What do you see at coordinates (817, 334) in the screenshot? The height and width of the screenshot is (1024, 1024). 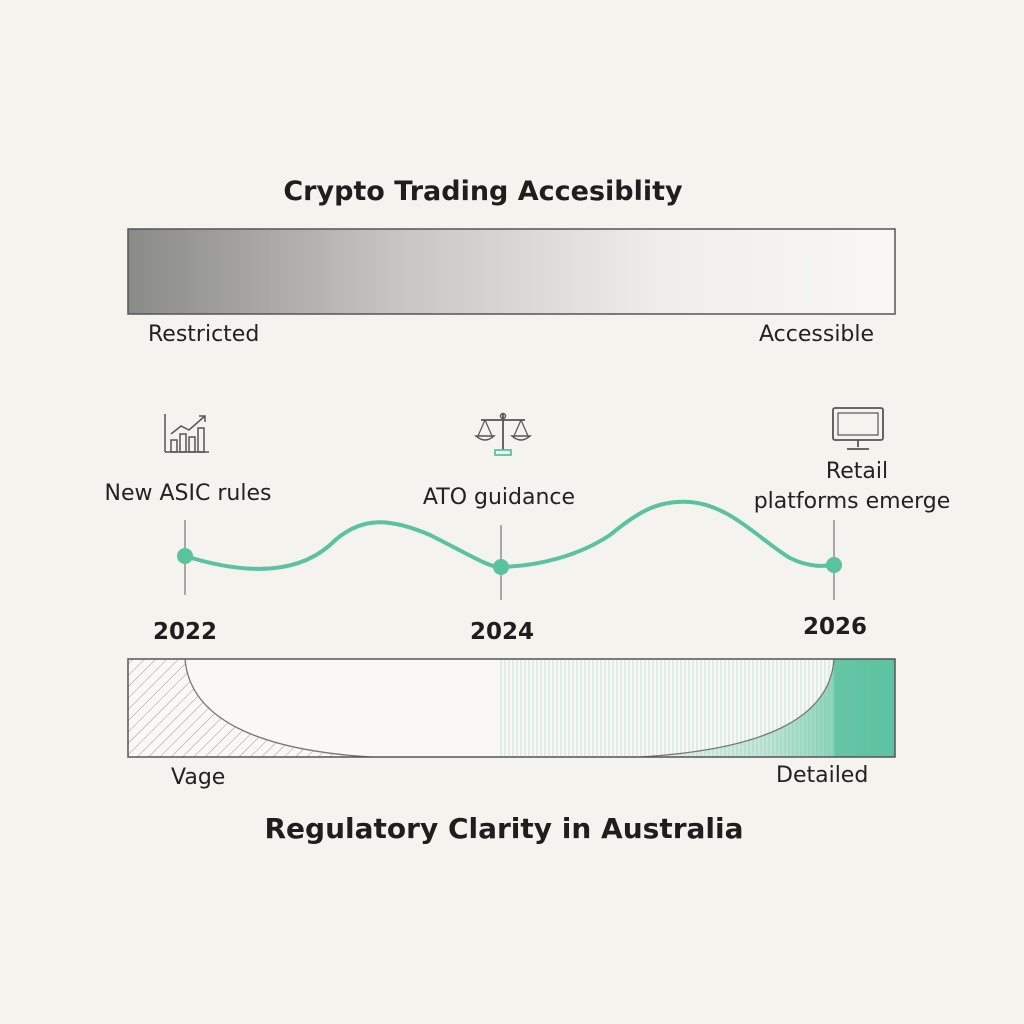 I see `accessible-label: Accessible` at bounding box center [817, 334].